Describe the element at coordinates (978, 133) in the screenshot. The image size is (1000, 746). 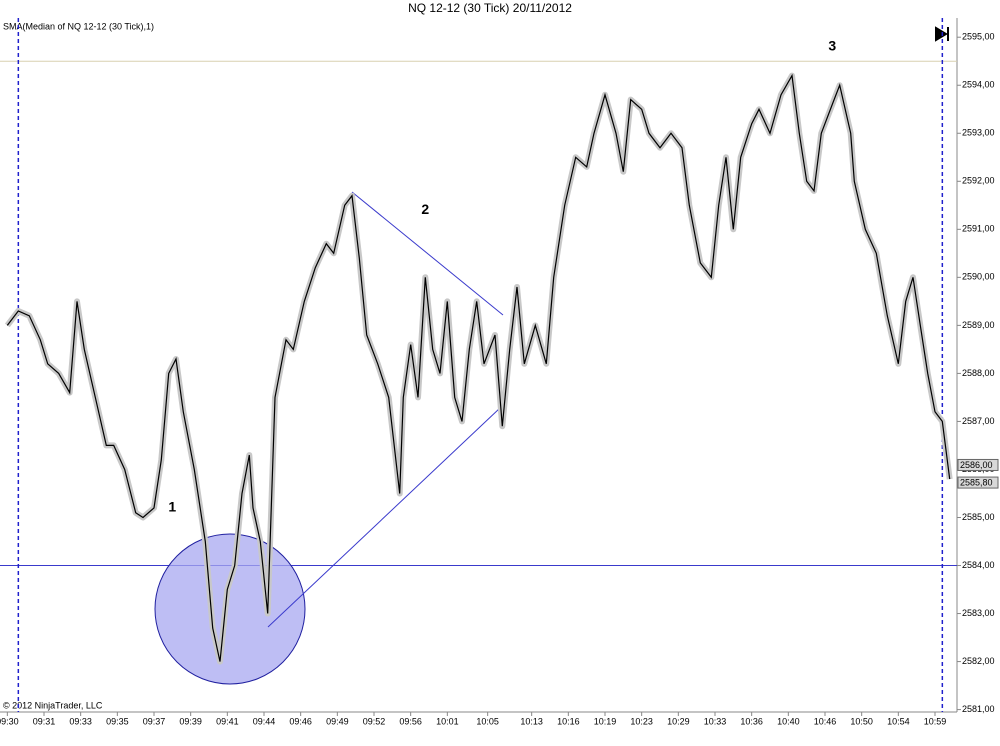
I see `y-tick-label: 2593,00` at that location.